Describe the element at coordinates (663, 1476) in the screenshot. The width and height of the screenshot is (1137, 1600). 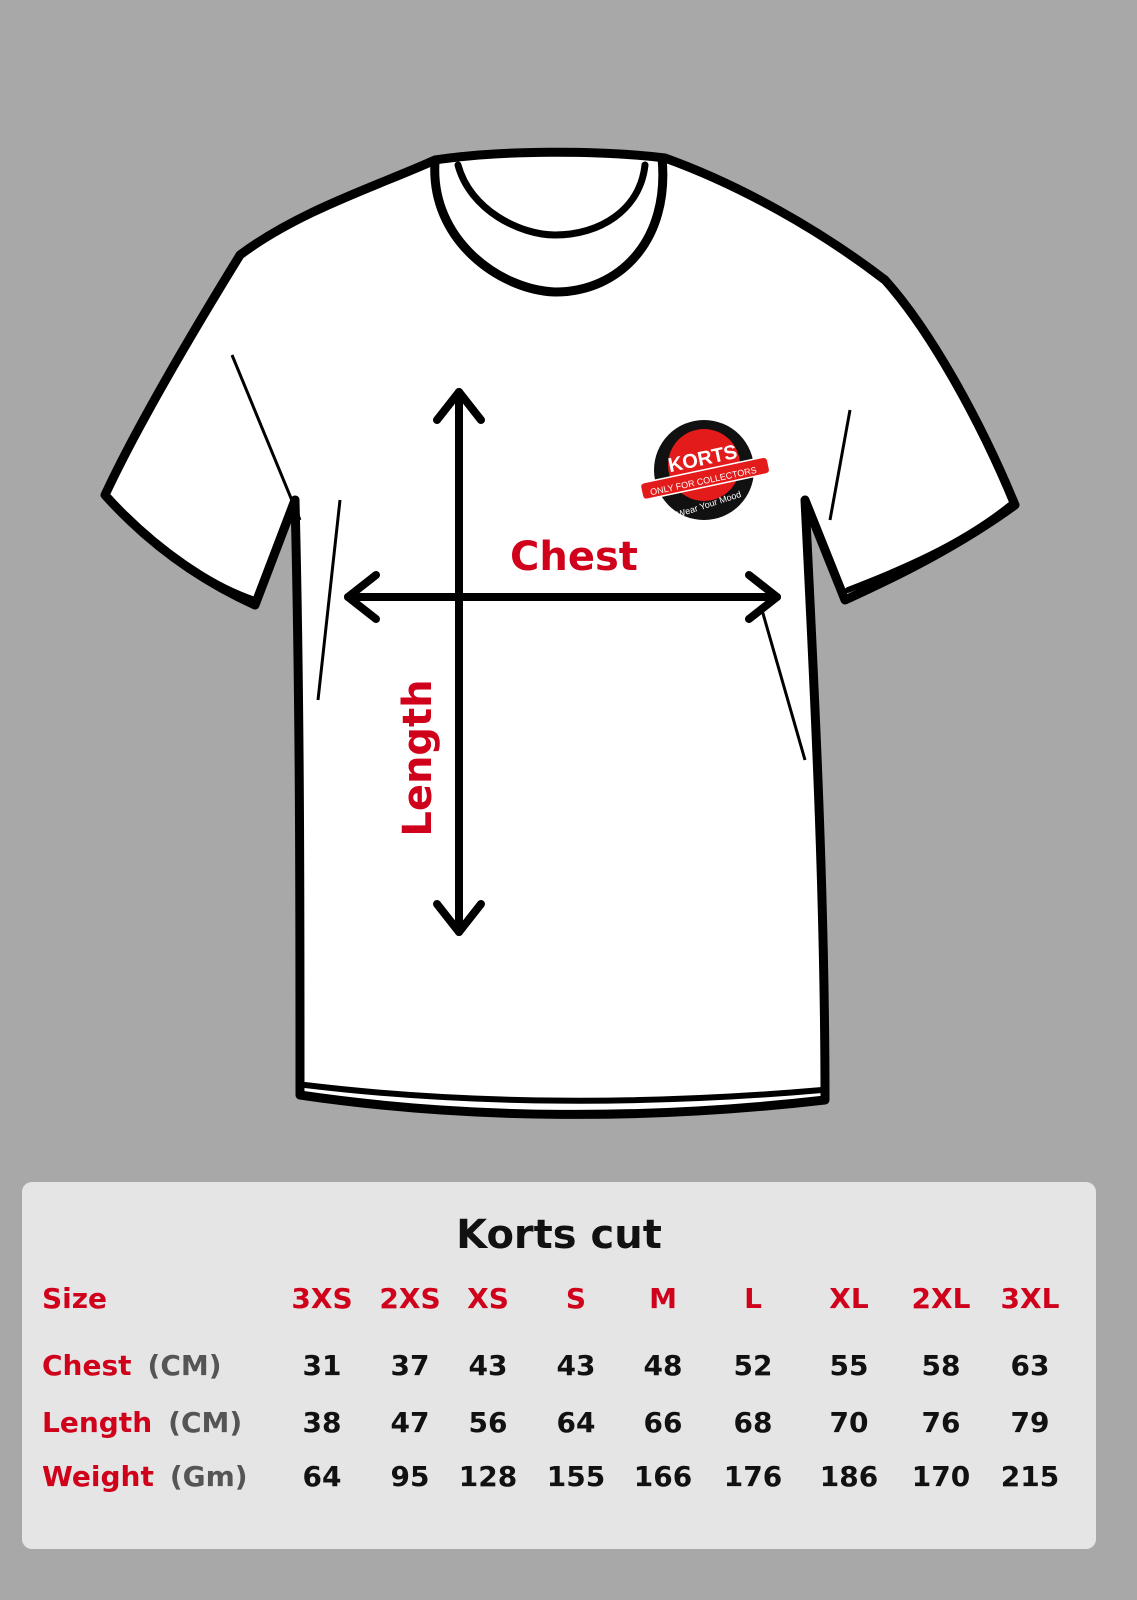
I see `table-cell: 166` at that location.